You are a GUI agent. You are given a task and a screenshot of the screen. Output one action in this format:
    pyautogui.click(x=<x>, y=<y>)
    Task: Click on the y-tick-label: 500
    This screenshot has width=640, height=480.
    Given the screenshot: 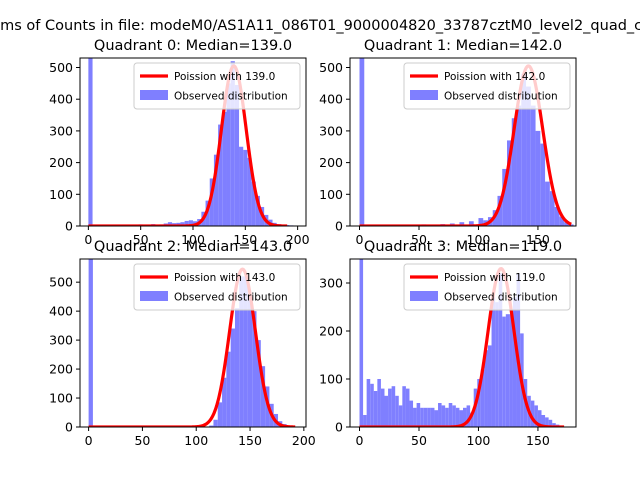 What is the action you would take?
    pyautogui.click(x=61, y=282)
    